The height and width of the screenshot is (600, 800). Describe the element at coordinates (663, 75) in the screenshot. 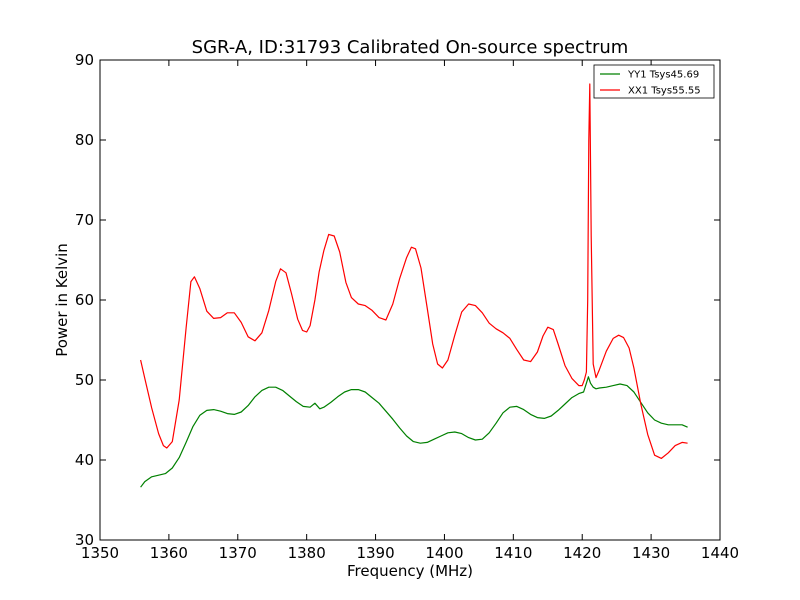

I see `legend-label-0: YY1 Tsys45.69` at that location.